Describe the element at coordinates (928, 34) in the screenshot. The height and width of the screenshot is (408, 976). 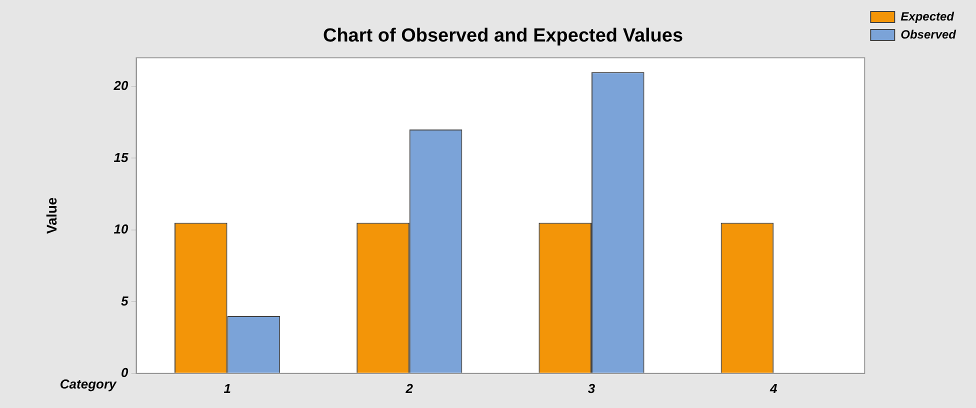
I see `legend-label: Observed` at that location.